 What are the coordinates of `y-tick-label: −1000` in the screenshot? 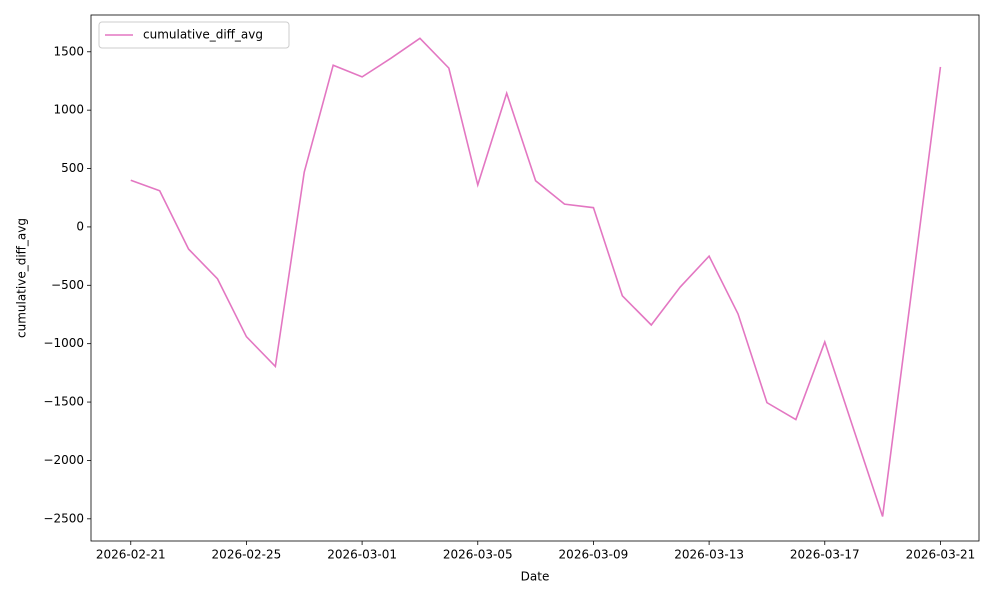 It's located at (63, 343).